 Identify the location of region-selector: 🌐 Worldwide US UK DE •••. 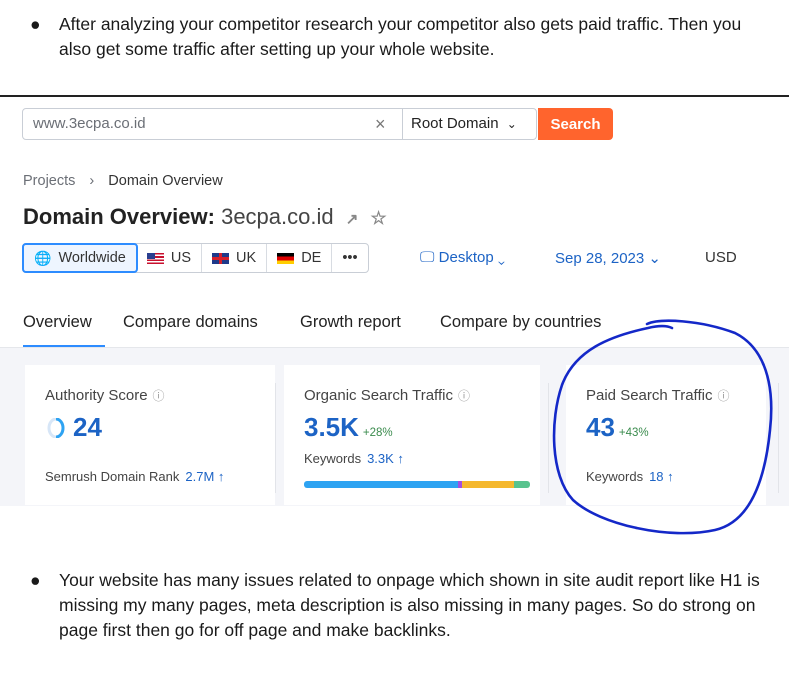
(195, 258).